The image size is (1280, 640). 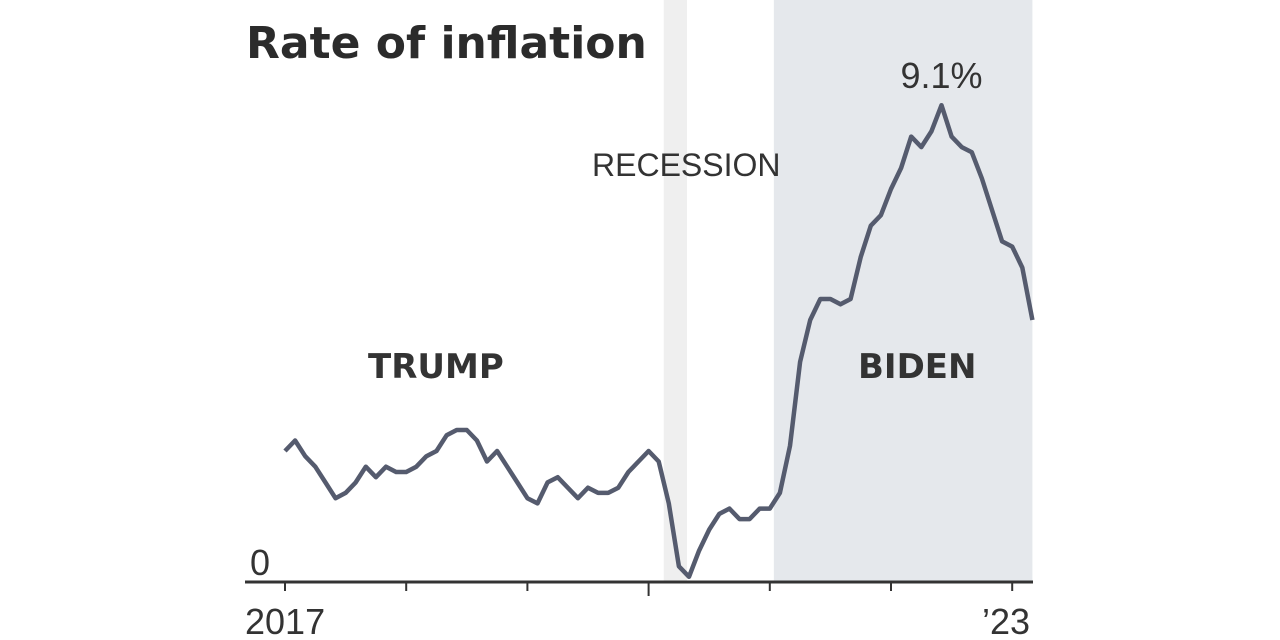 I want to click on chart-title: Rate of inflation, so click(x=446, y=43).